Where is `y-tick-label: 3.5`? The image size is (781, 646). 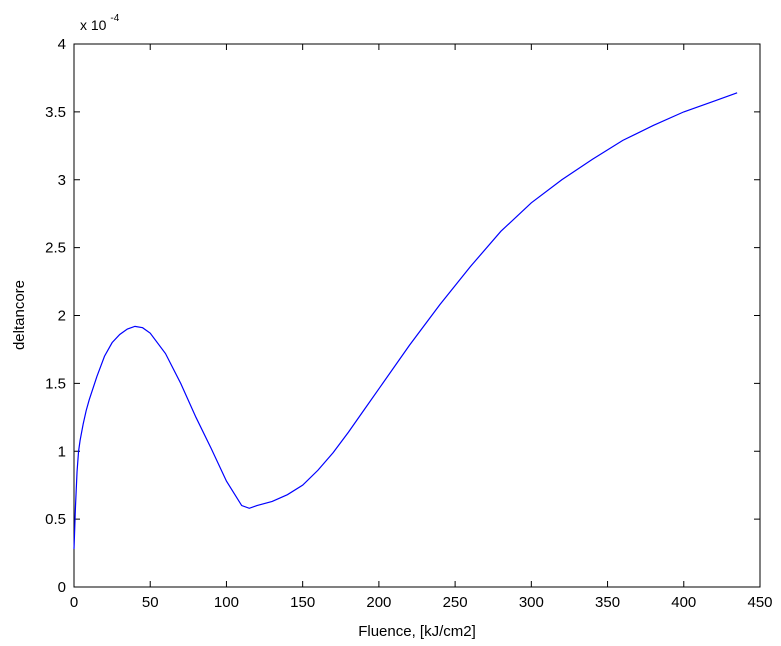
y-tick-label: 3.5 is located at coordinates (55, 112).